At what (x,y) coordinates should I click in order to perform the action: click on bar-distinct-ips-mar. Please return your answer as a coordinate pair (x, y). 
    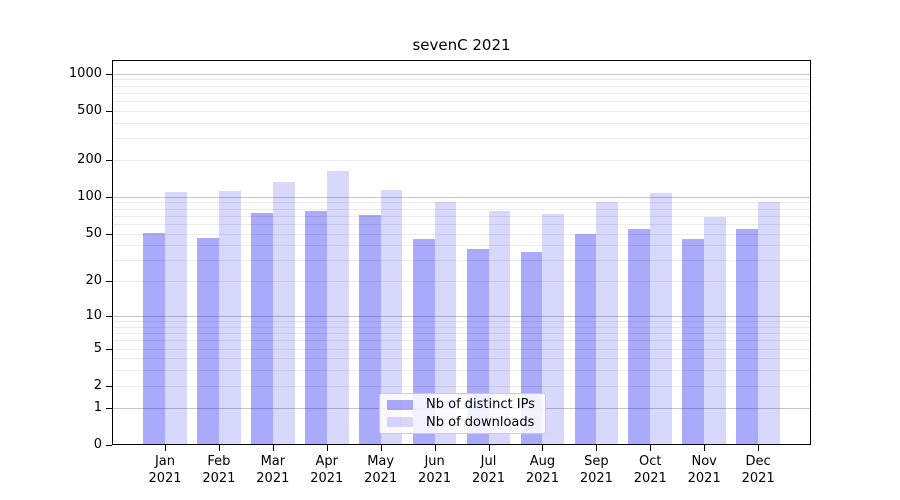
    Looking at the image, I should click on (262, 328).